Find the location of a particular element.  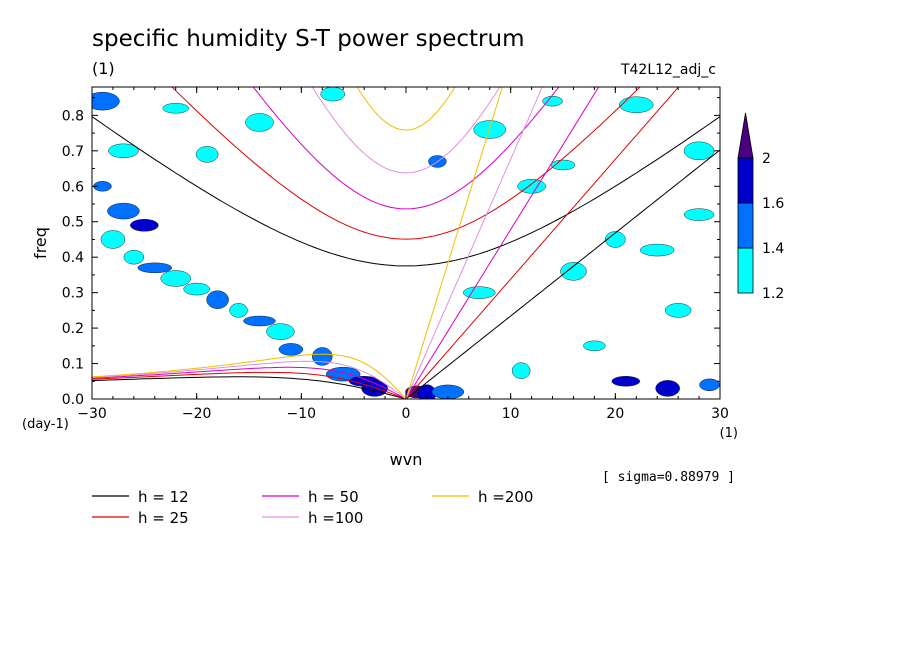

colorbar-label: 1.6 is located at coordinates (773, 204).